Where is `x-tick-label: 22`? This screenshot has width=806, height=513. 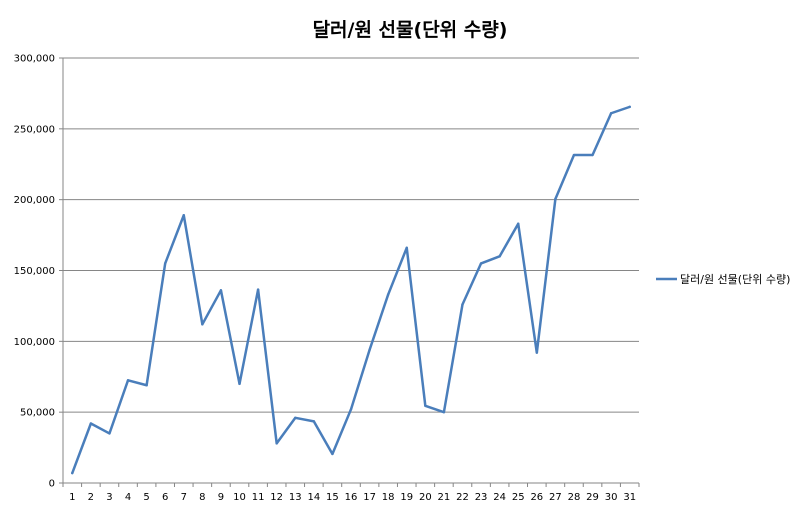
x-tick-label: 22 is located at coordinates (462, 497).